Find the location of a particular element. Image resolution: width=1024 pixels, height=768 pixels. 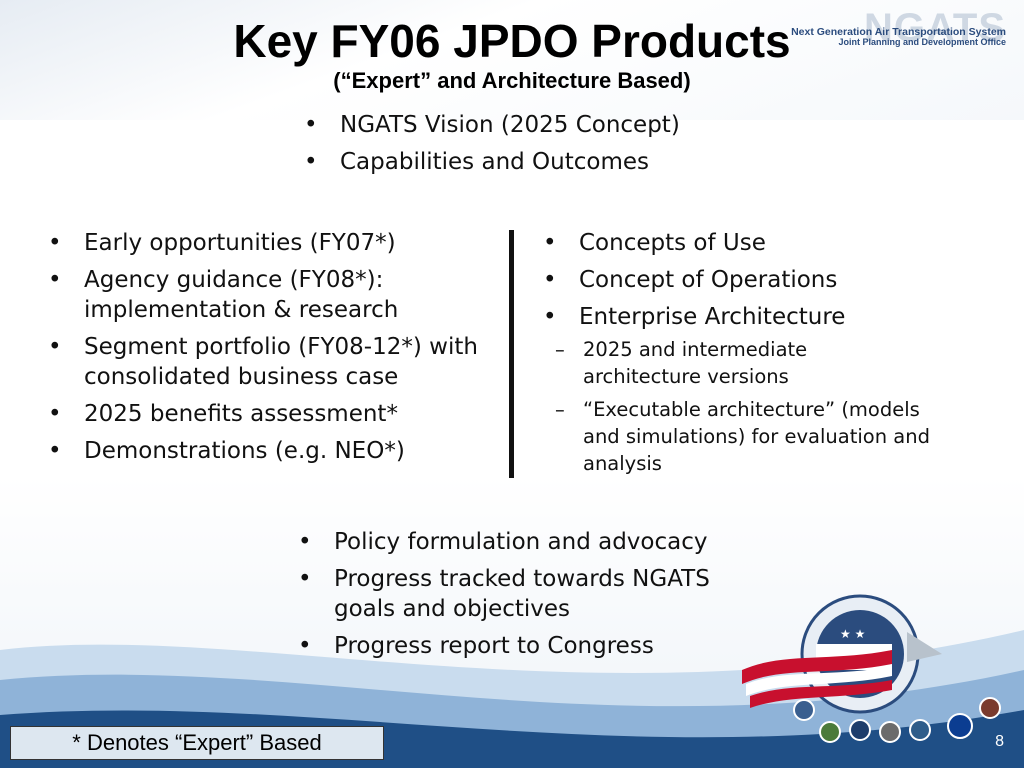

list-item: Capabilities and Outcomes is located at coordinates (552, 162).